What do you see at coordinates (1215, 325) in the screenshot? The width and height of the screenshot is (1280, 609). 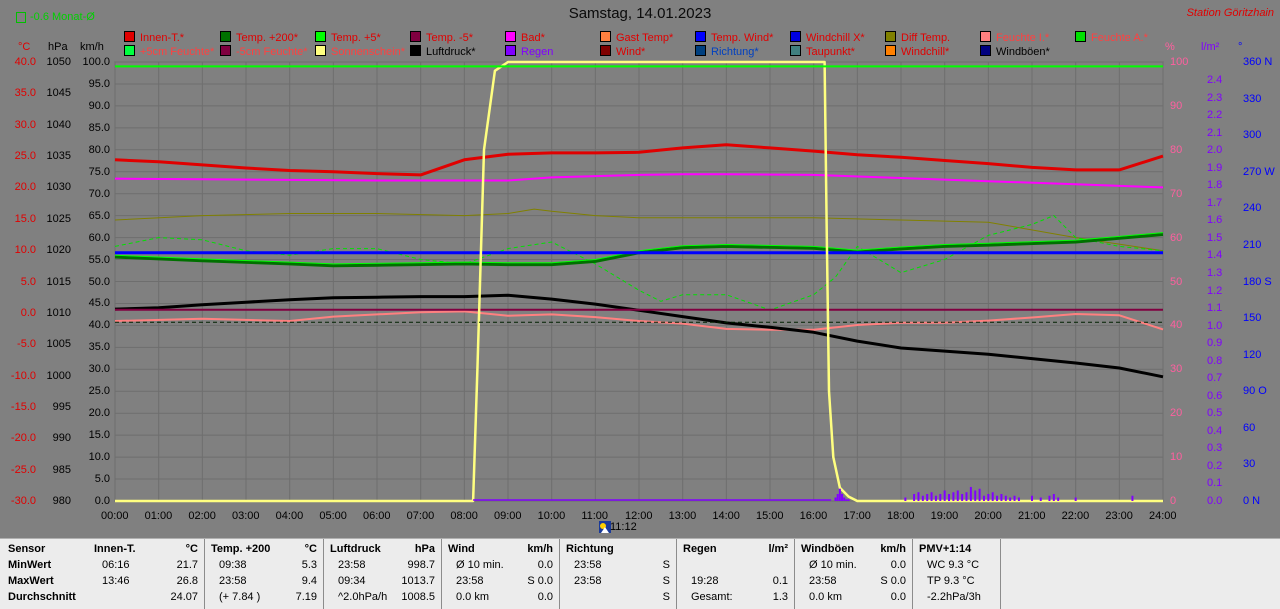 I see `y-tick-rain: 1.0` at bounding box center [1215, 325].